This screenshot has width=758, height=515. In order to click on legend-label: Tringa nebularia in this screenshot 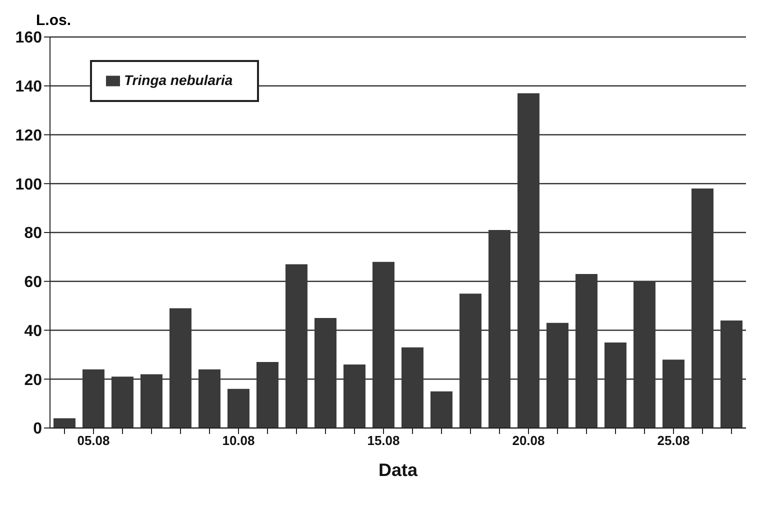, I will do `click(178, 80)`.